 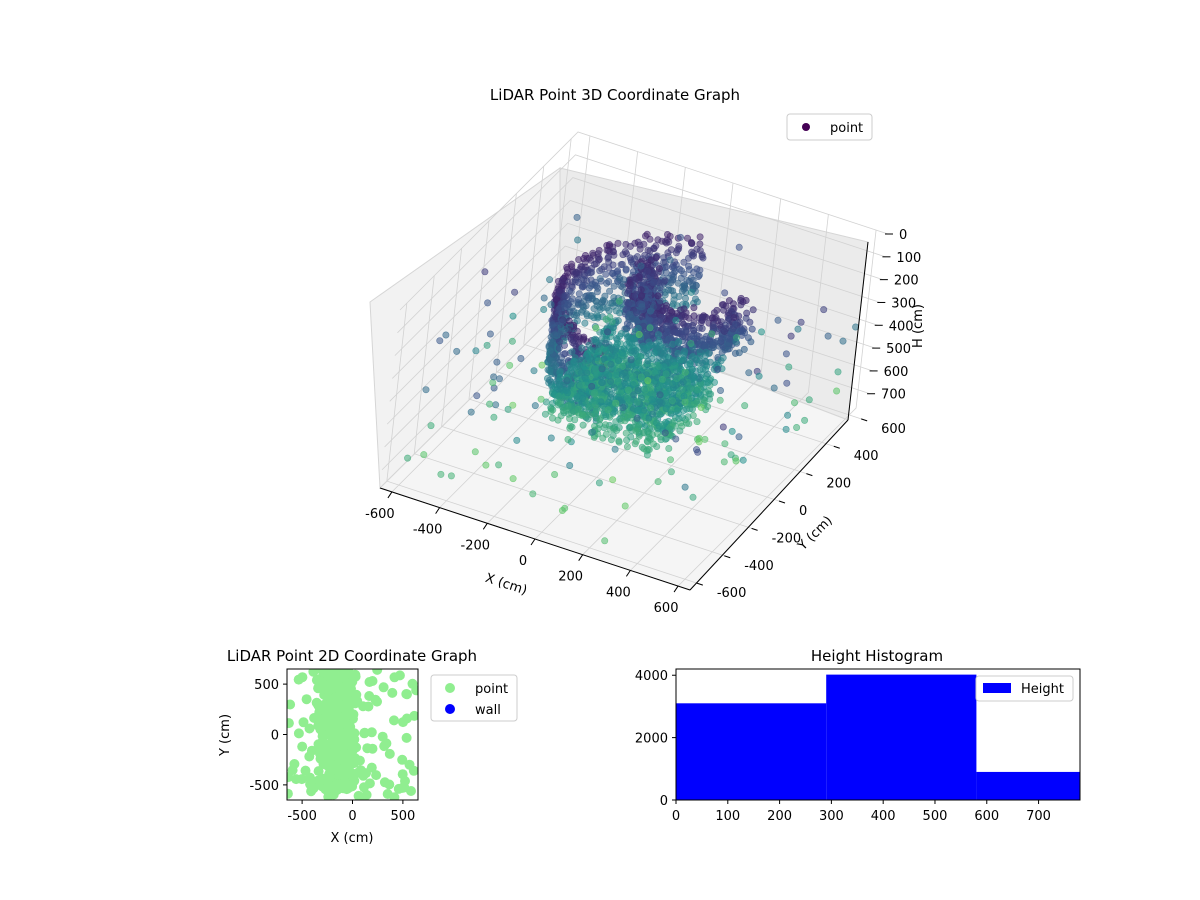 What do you see at coordinates (450, 709) in the screenshot?
I see `legend-2d-wall-marker` at bounding box center [450, 709].